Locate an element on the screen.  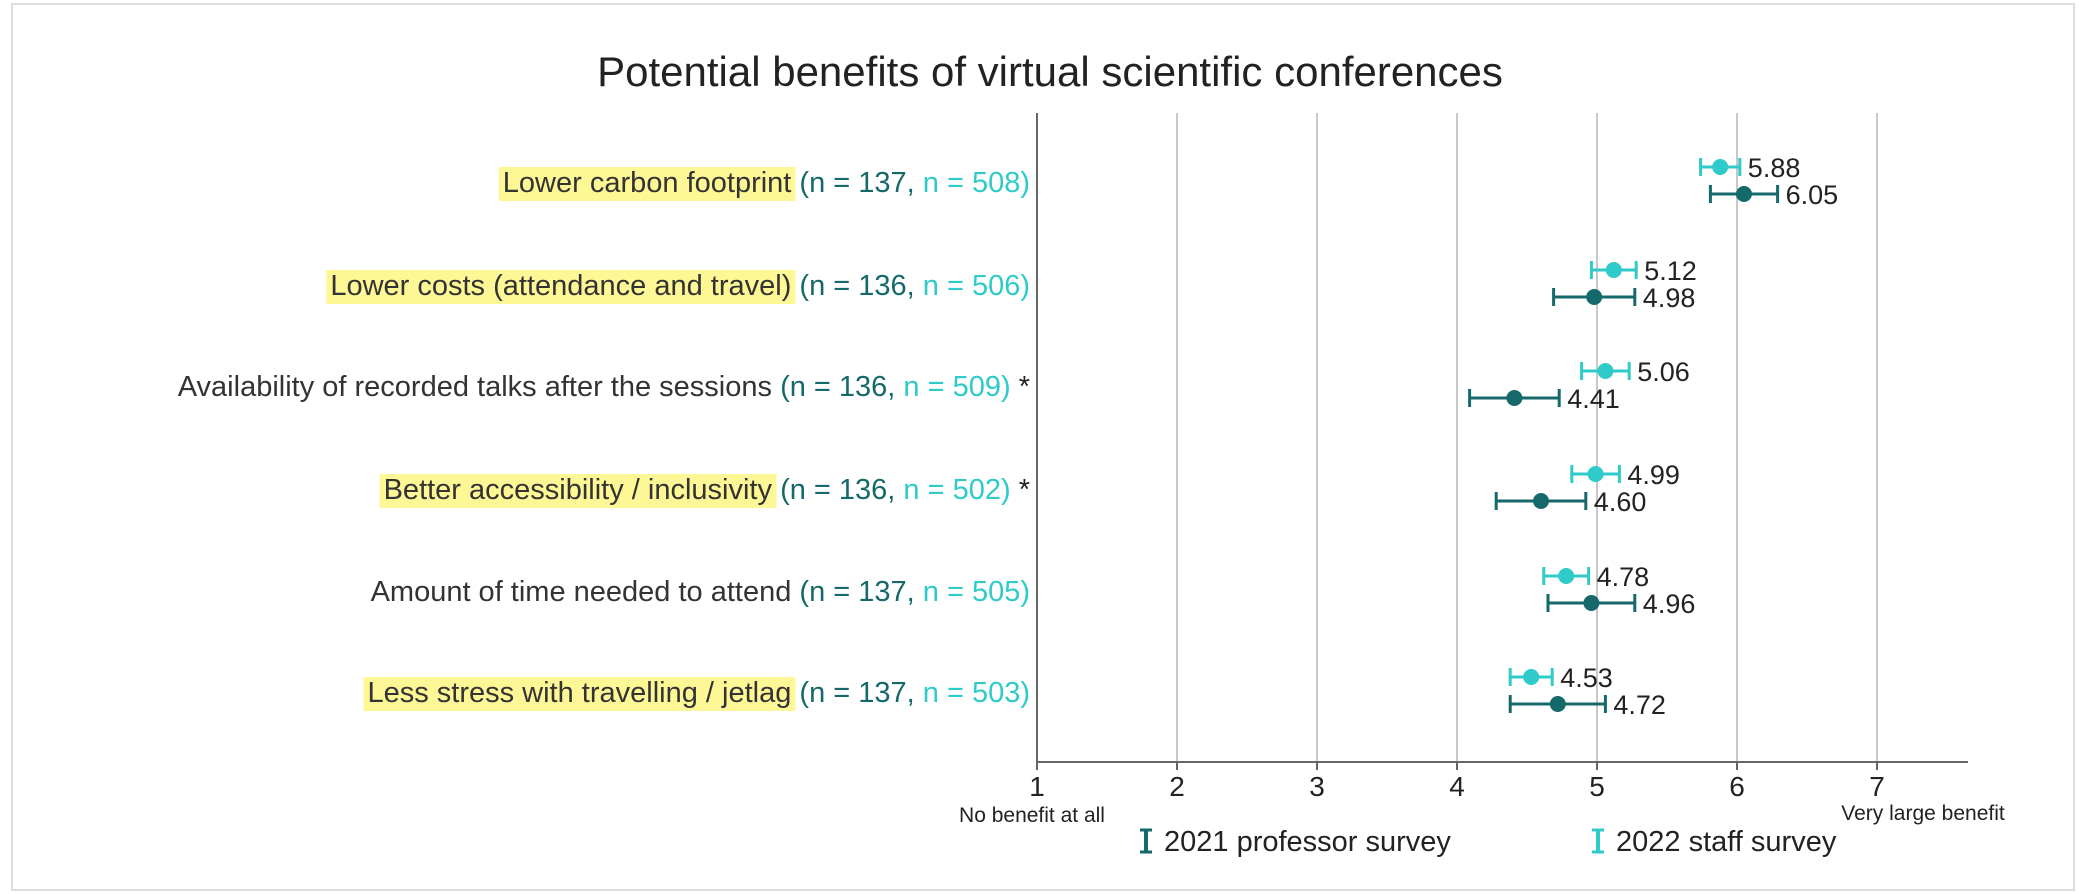
n-label: n = 503) is located at coordinates (976, 693).